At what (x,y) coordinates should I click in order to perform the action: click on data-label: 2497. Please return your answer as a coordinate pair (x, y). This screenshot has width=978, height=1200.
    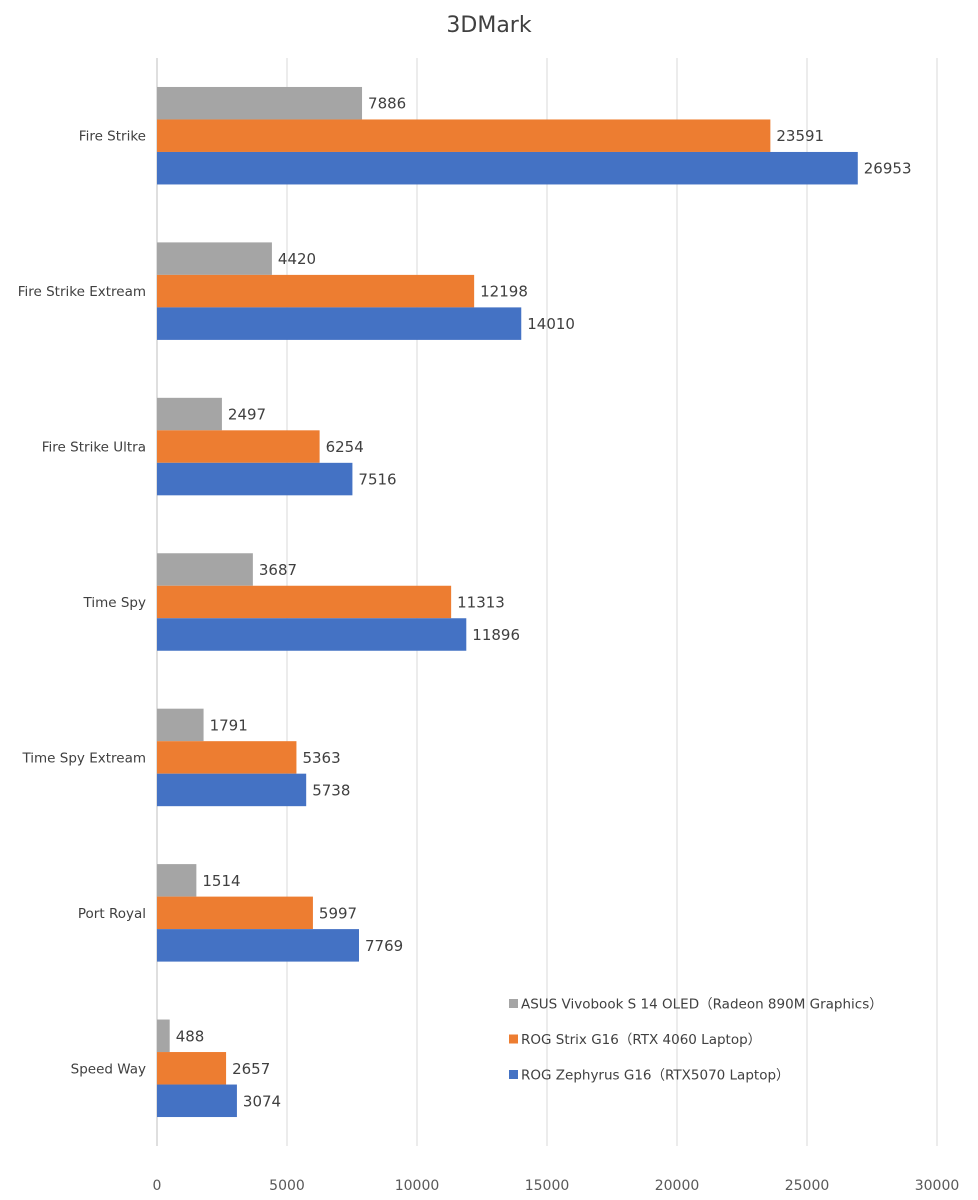
    Looking at the image, I should click on (247, 415).